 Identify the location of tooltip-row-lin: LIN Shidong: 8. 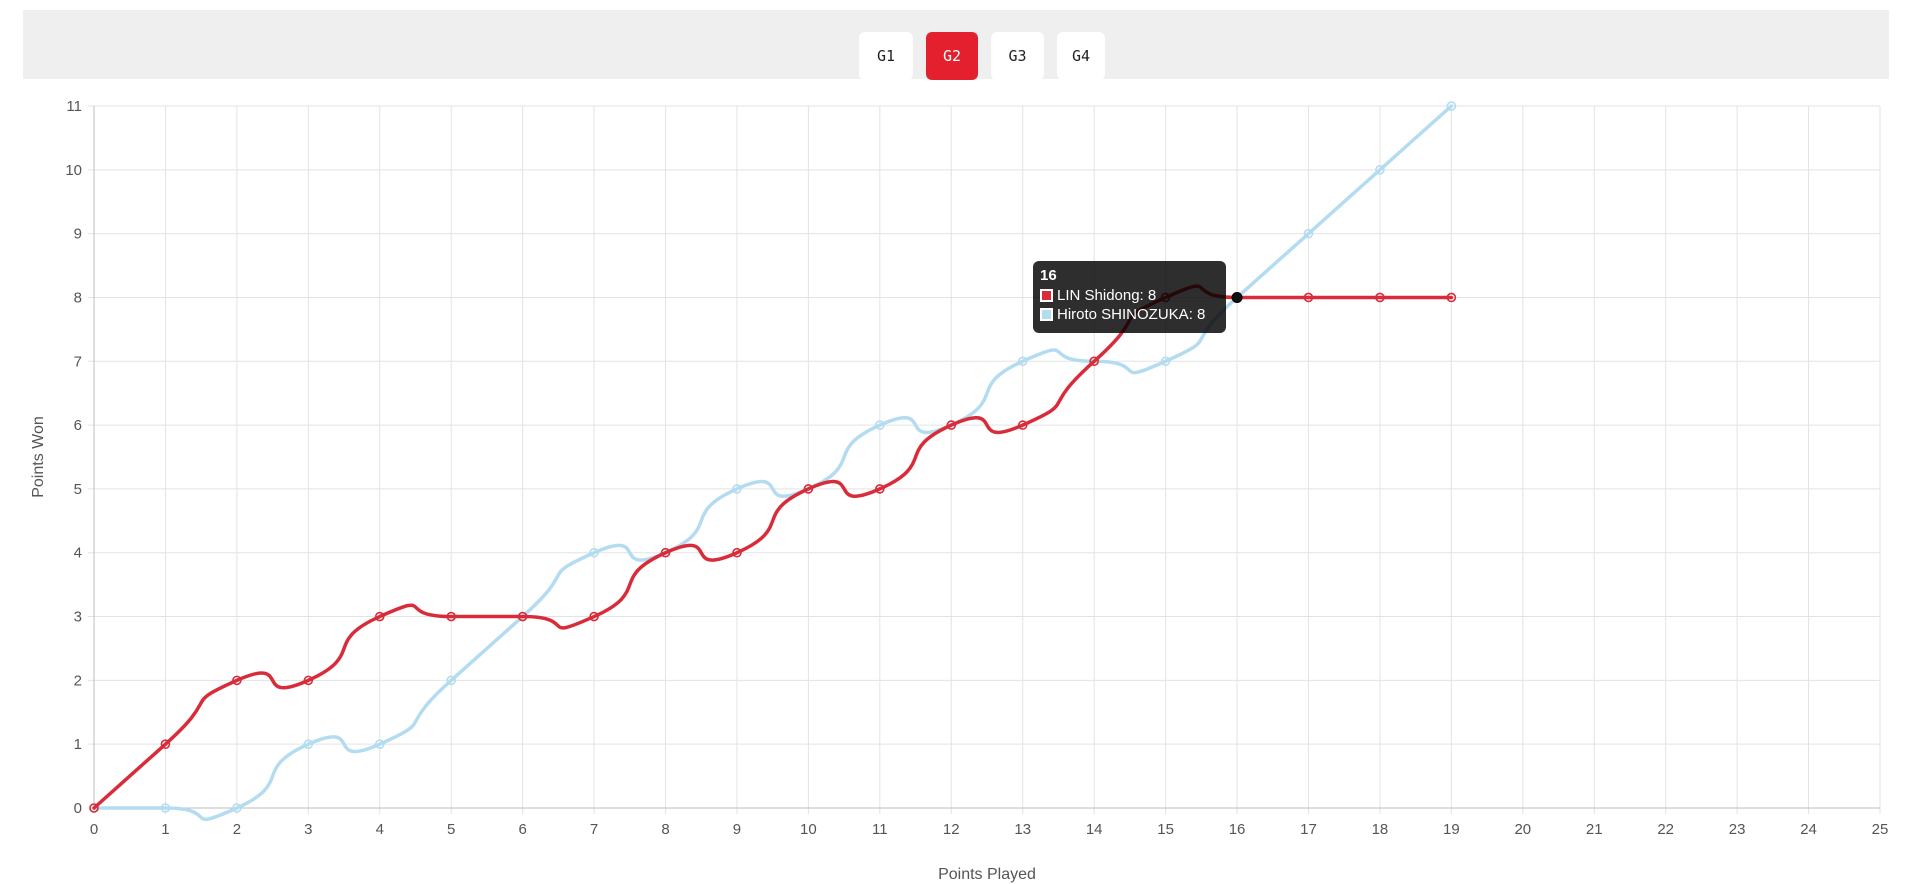
(1129, 295).